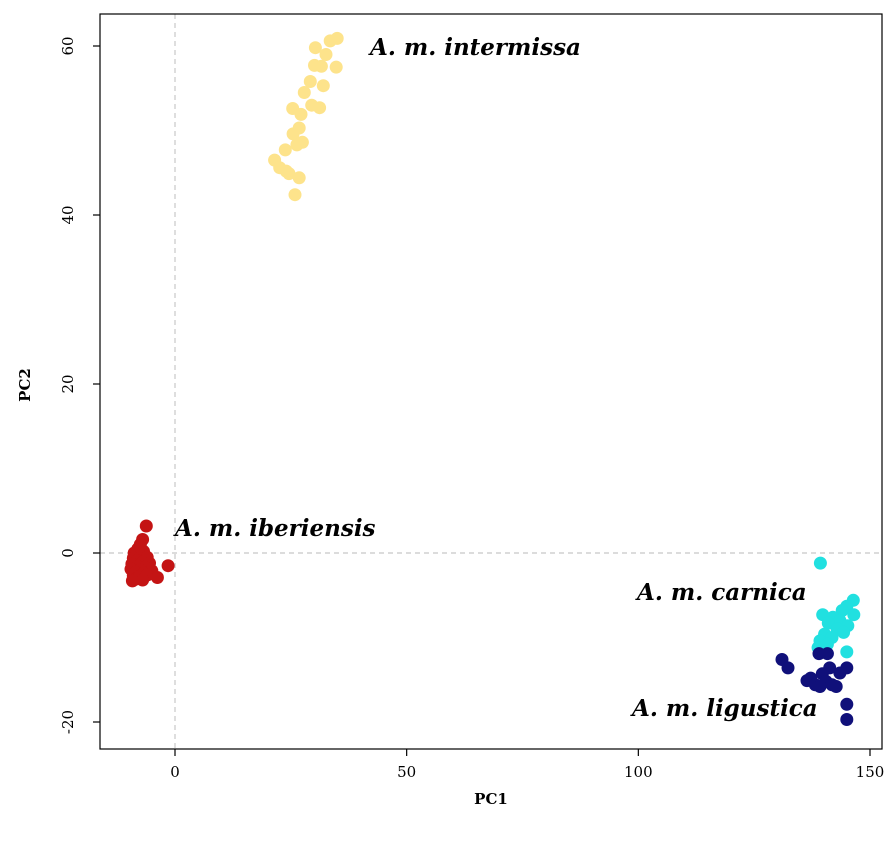 This screenshot has width=889, height=841. I want to click on y-axis-title: PC2, so click(25, 385).